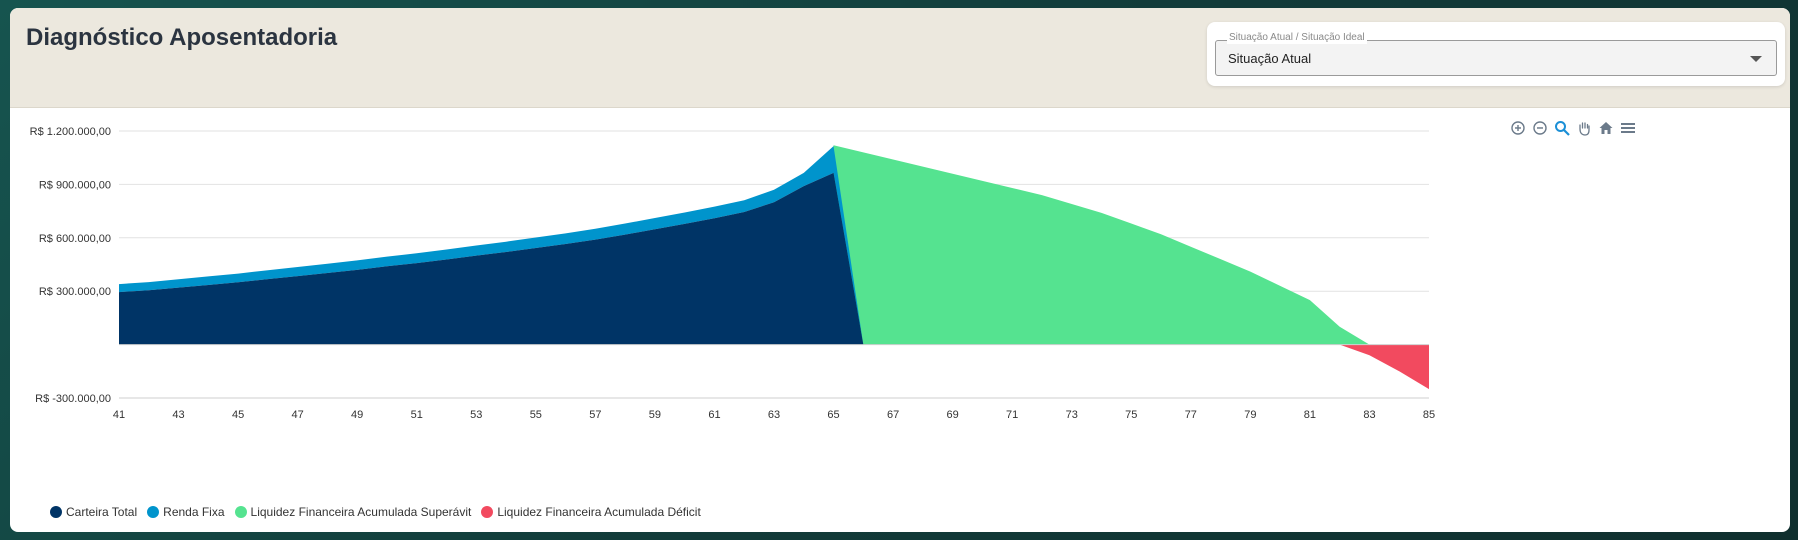 Image resolution: width=1798 pixels, height=540 pixels. What do you see at coordinates (1384, 367) in the screenshot?
I see `area-deficit` at bounding box center [1384, 367].